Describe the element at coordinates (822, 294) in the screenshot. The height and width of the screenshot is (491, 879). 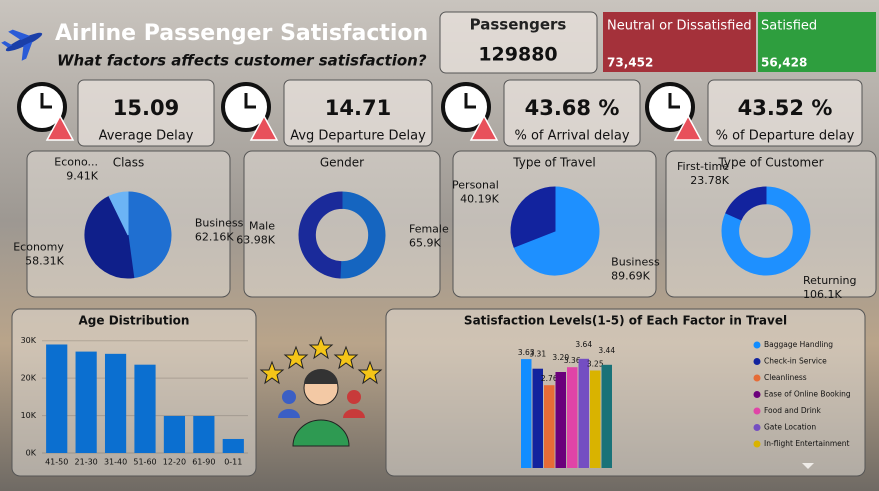
I see `slice-value-label: 106.1K` at that location.